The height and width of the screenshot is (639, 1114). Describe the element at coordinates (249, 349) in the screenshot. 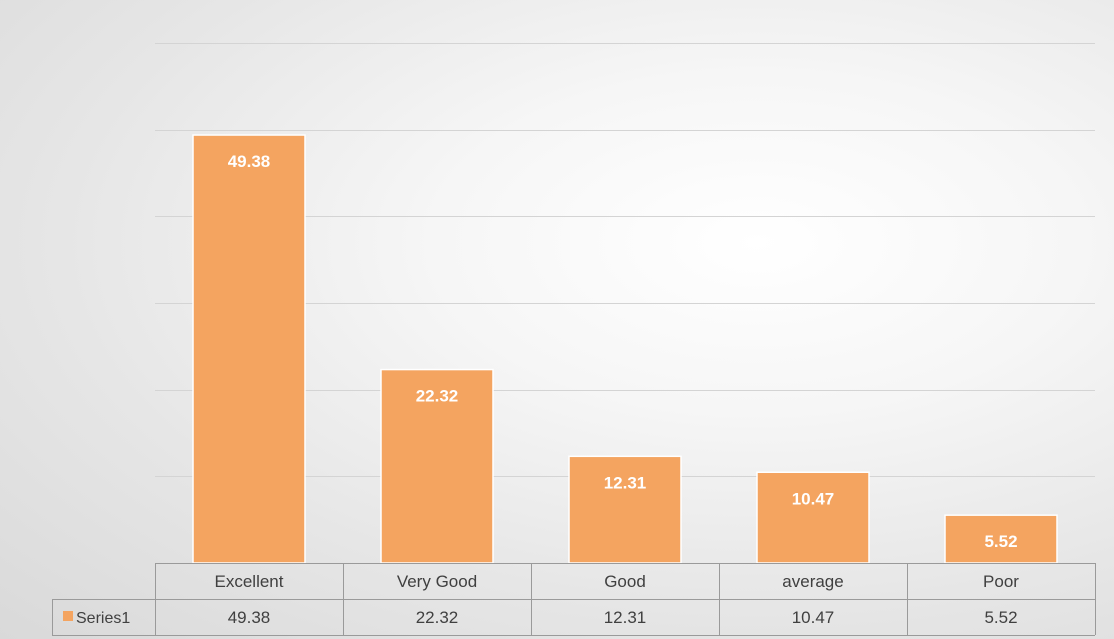

I see `bar-excellent` at that location.